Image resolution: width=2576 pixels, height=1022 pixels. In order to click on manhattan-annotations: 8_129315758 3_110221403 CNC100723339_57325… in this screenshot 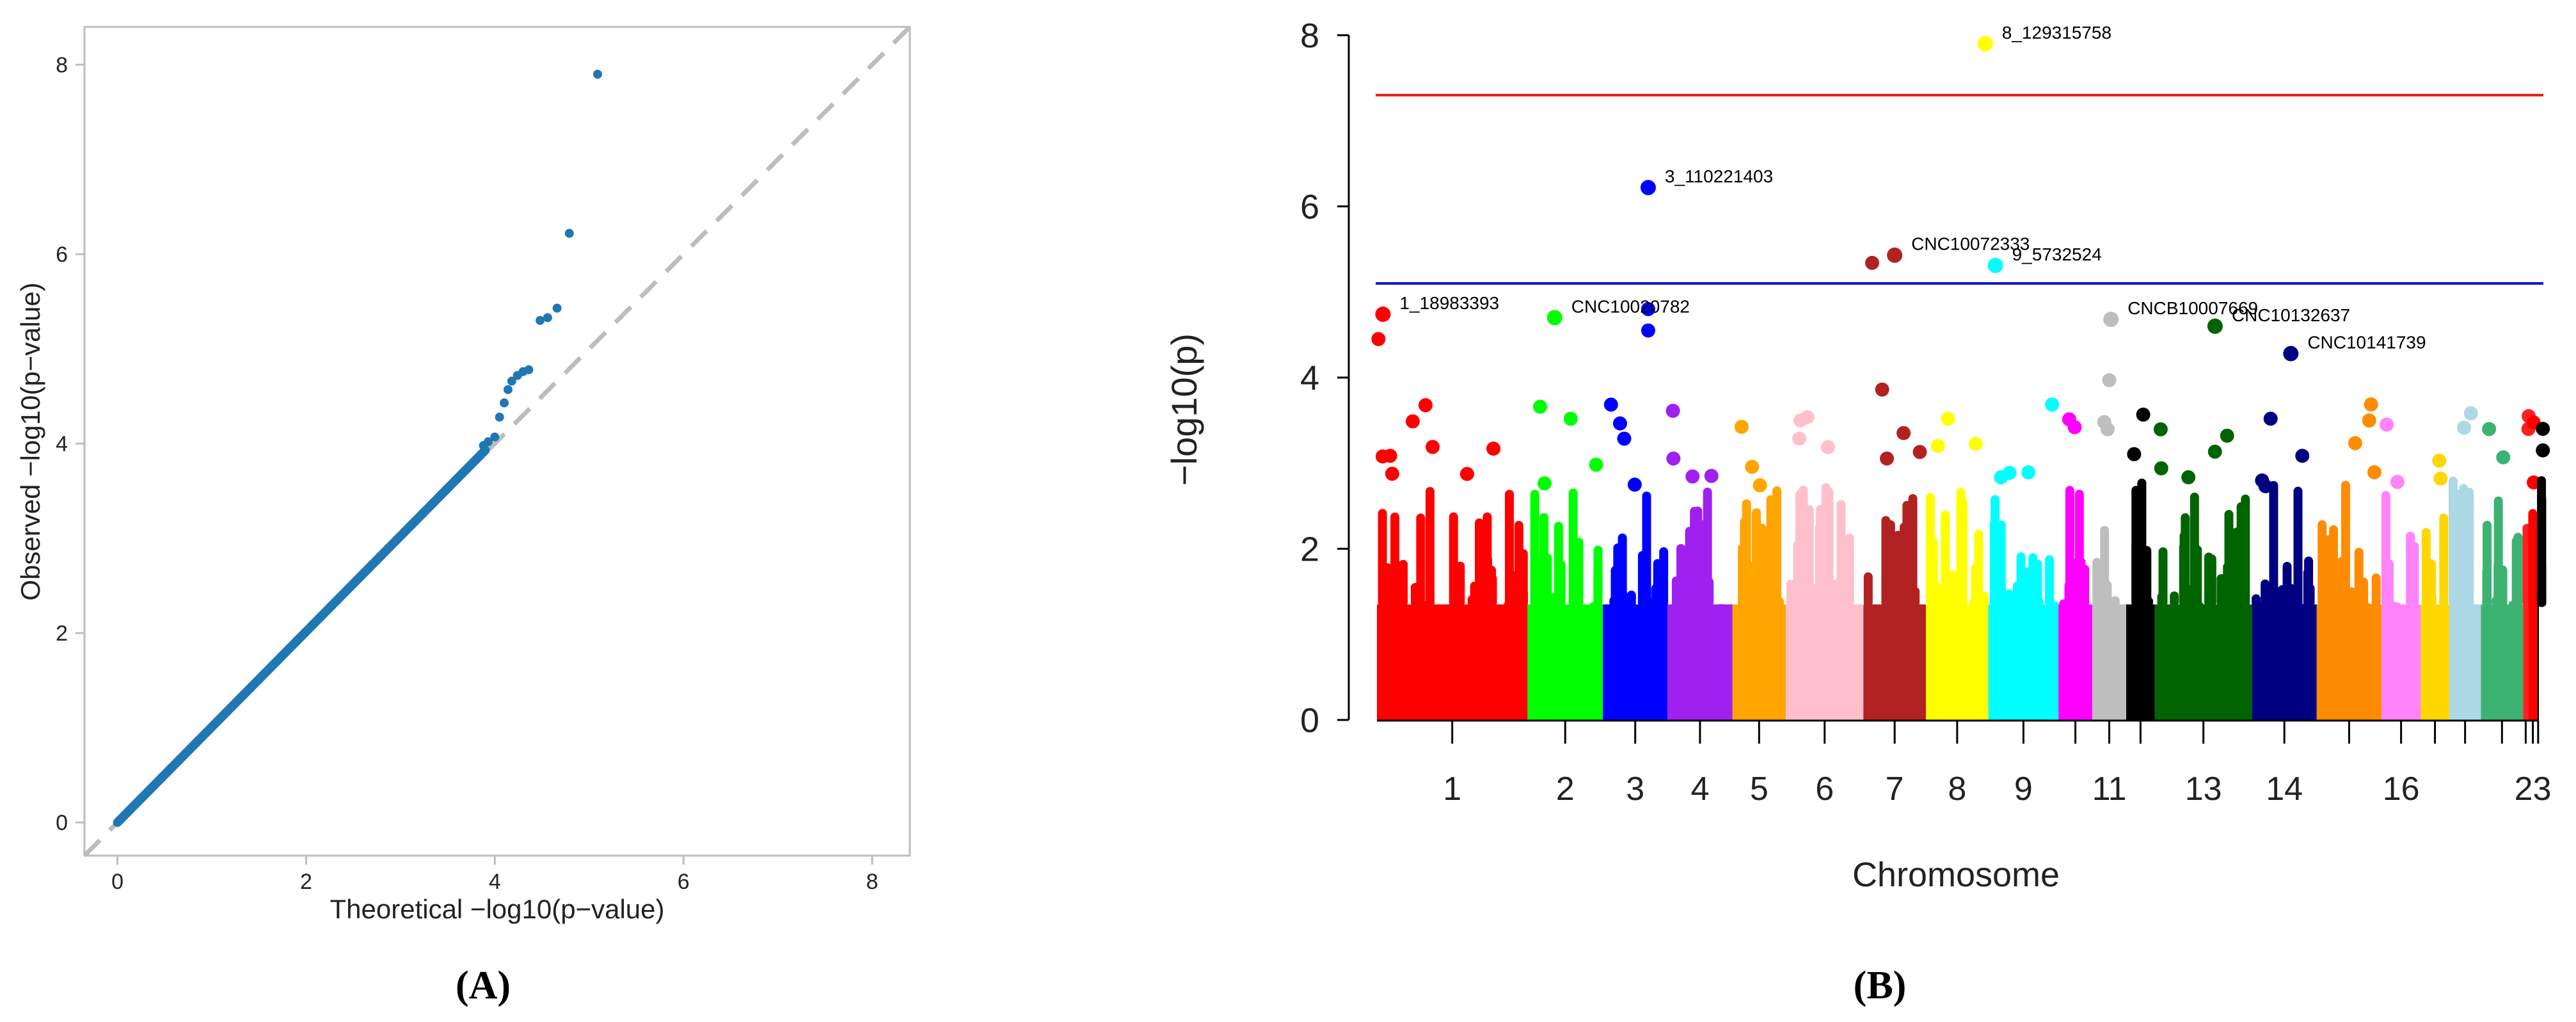, I will do `click(1913, 187)`.